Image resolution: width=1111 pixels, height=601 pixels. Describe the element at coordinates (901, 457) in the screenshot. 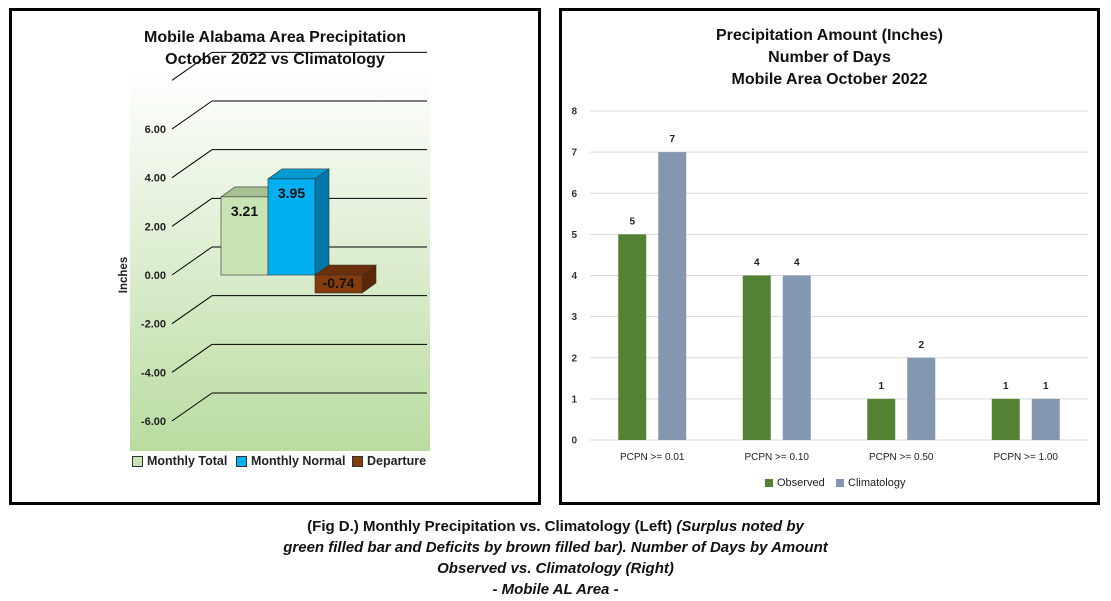

I see `x-tick-label: PCPN >= 0.50` at that location.